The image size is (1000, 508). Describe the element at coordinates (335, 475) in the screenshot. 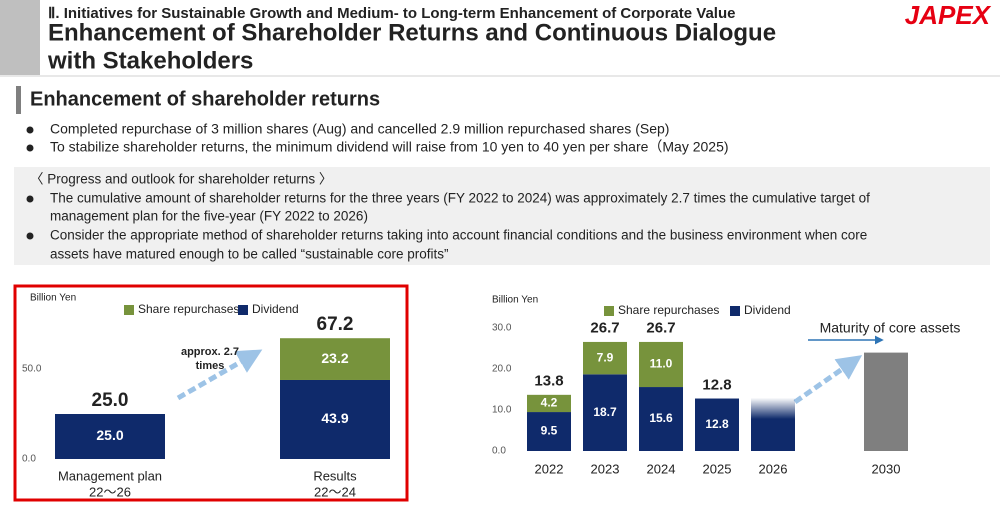

I see `x-tick-label: Results` at that location.